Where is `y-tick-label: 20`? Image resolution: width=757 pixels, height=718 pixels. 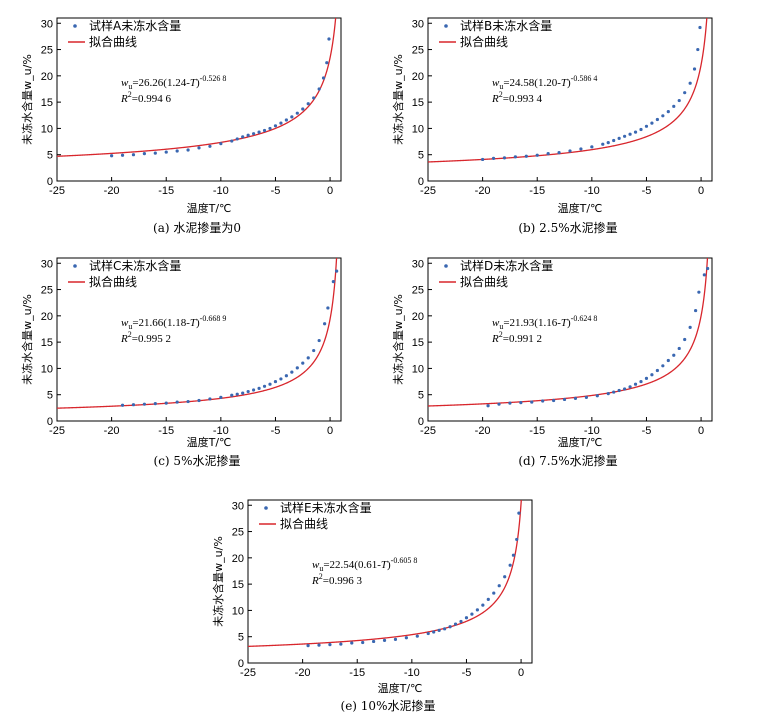
y-tick-label: 20 is located at coordinates (47, 77).